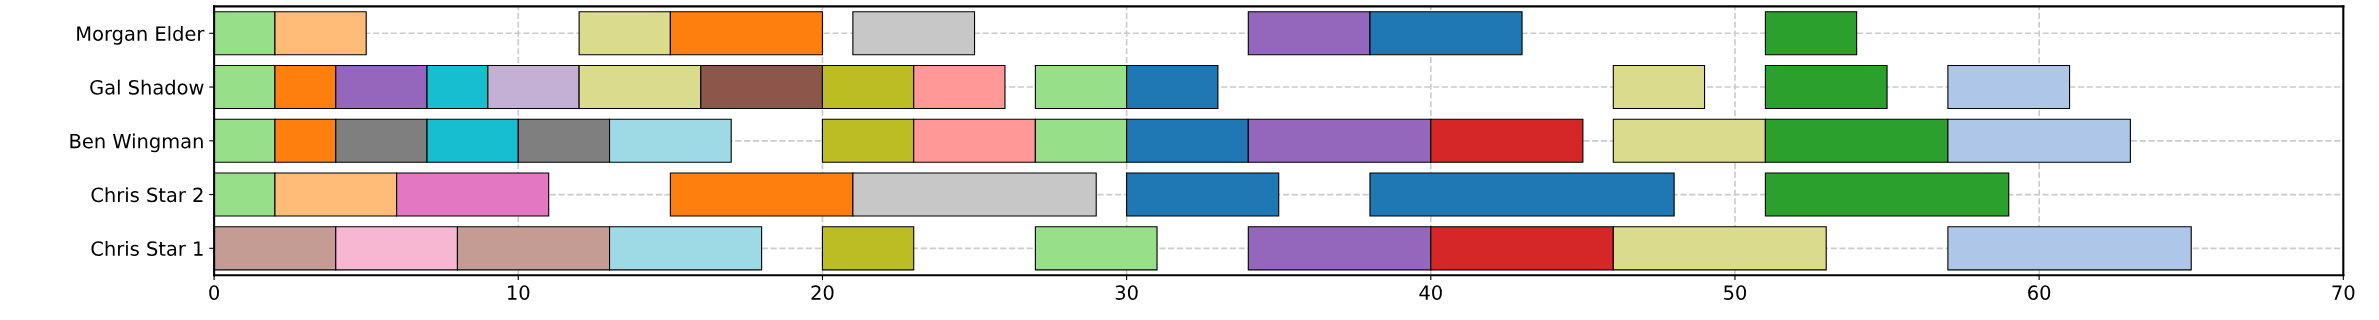  What do you see at coordinates (147, 87) in the screenshot?
I see `y-tick-label: Gal Shadow` at bounding box center [147, 87].